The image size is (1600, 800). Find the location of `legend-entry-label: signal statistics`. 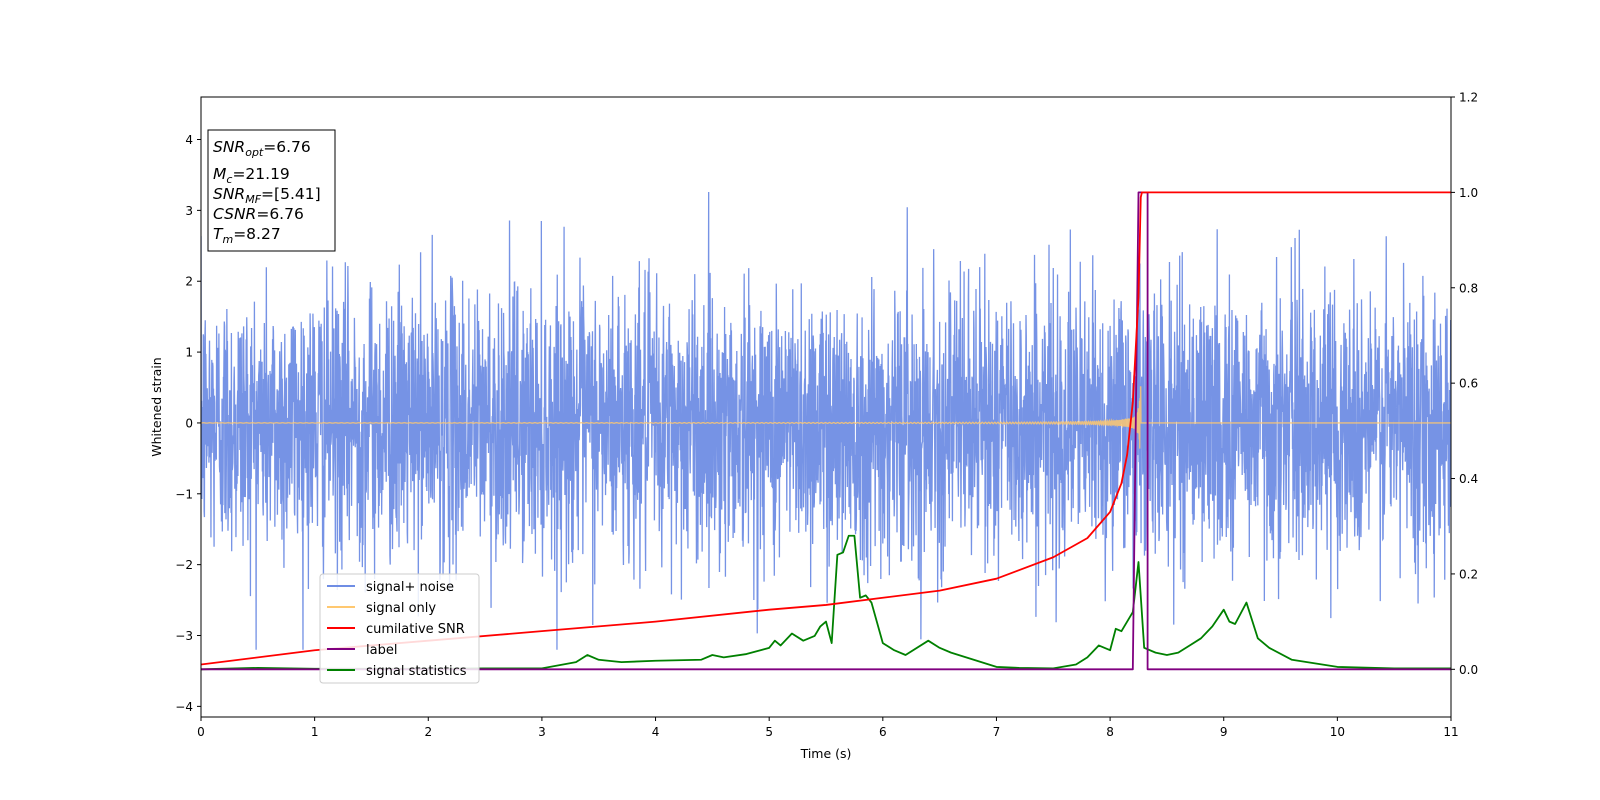

legend-entry-label: signal statistics is located at coordinates (416, 671).